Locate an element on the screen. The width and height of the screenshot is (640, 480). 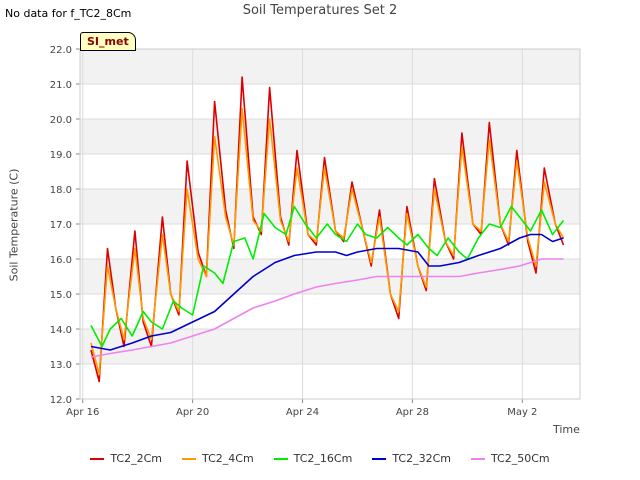
y-tick-label: 18.0 is located at coordinates (61, 190).